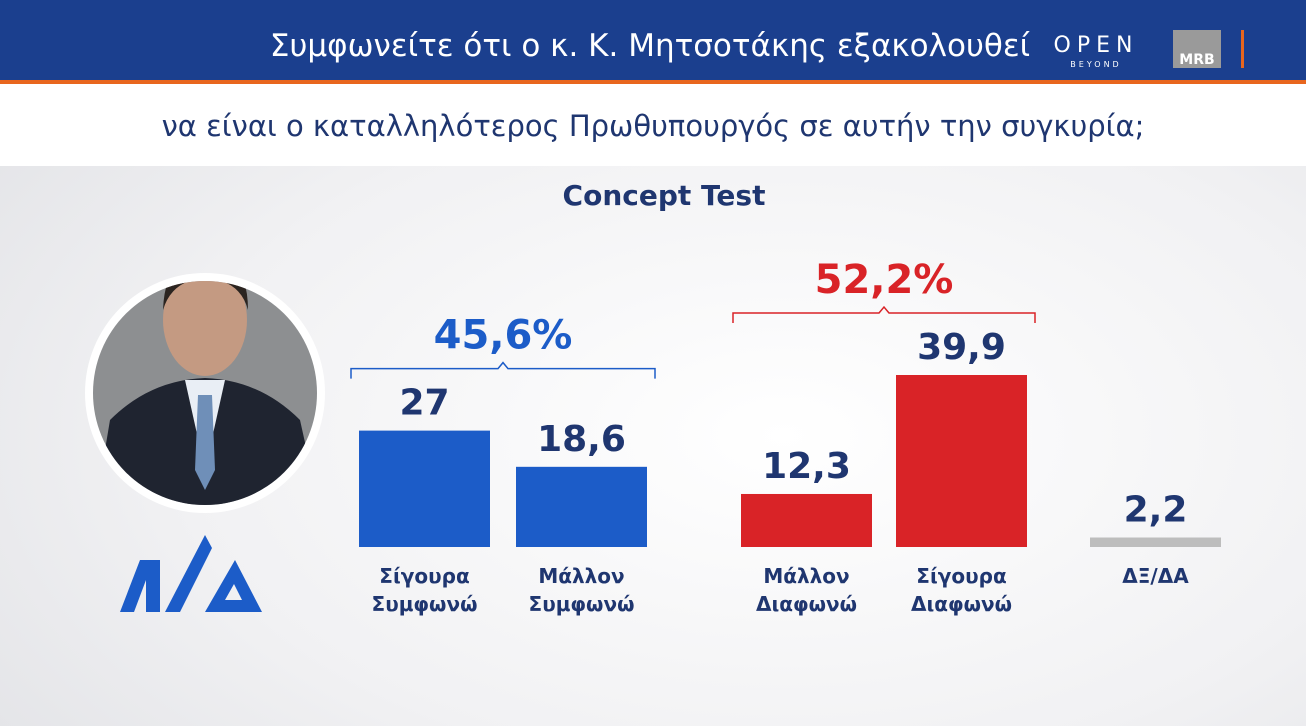 This screenshot has width=1306, height=726. Describe the element at coordinates (1095, 64) in the screenshot. I see `logo-beyond: BEYOND` at that location.